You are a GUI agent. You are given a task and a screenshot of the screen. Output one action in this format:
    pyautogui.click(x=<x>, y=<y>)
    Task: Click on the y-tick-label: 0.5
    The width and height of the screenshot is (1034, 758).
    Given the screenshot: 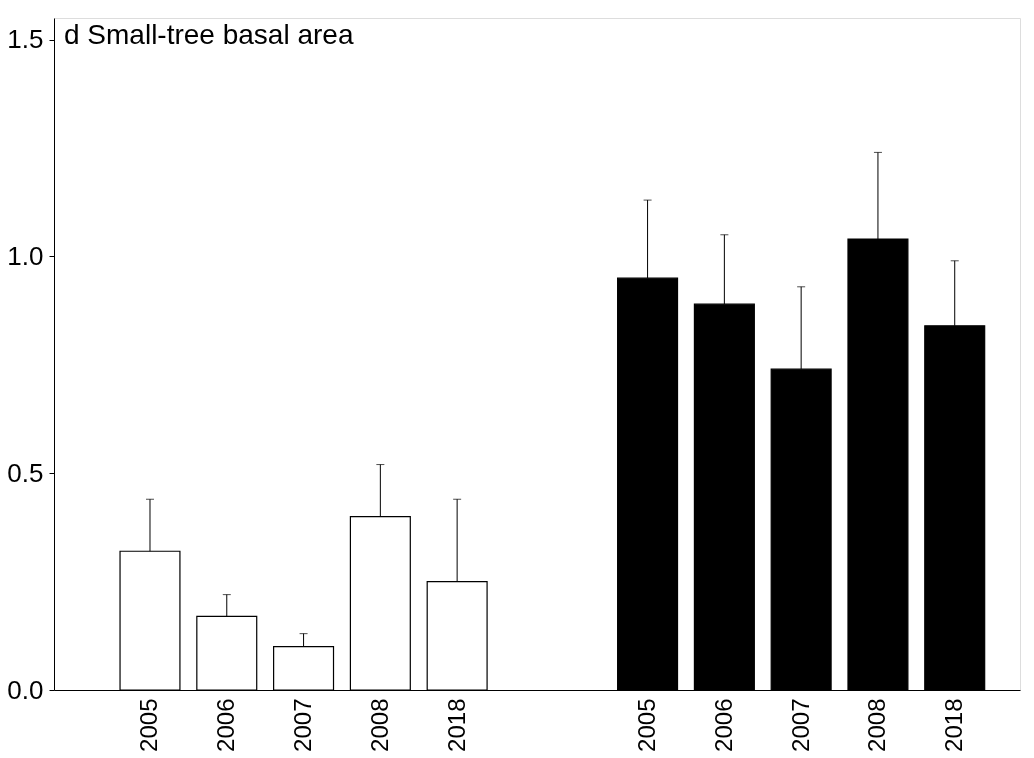 What is the action you would take?
    pyautogui.click(x=25, y=472)
    